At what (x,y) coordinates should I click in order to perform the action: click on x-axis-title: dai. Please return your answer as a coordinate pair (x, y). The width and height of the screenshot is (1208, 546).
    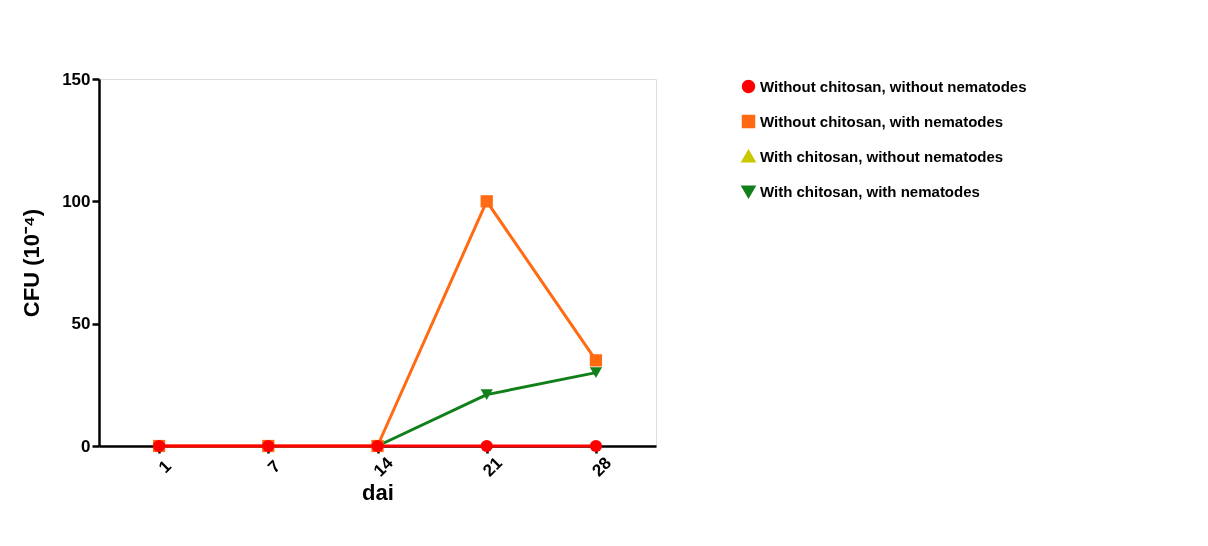
    Looking at the image, I should click on (378, 493).